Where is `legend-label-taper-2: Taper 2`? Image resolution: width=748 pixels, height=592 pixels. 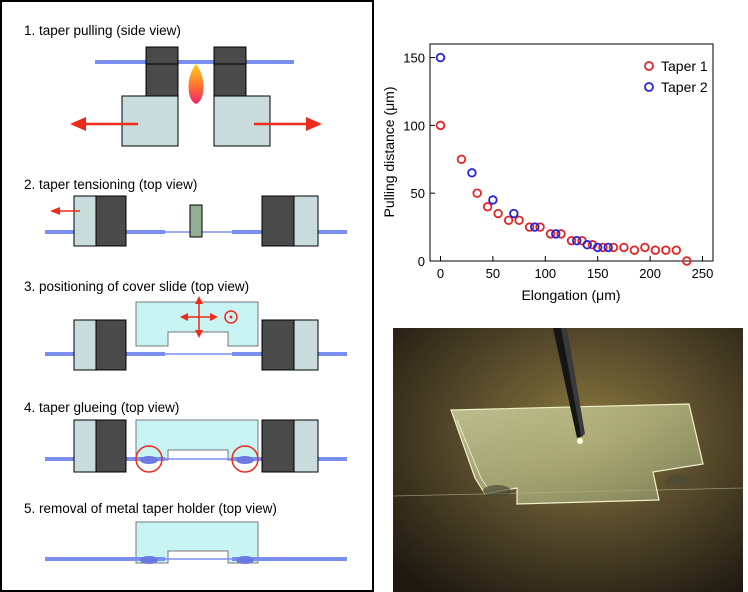 legend-label-taper-2: Taper 2 is located at coordinates (684, 87).